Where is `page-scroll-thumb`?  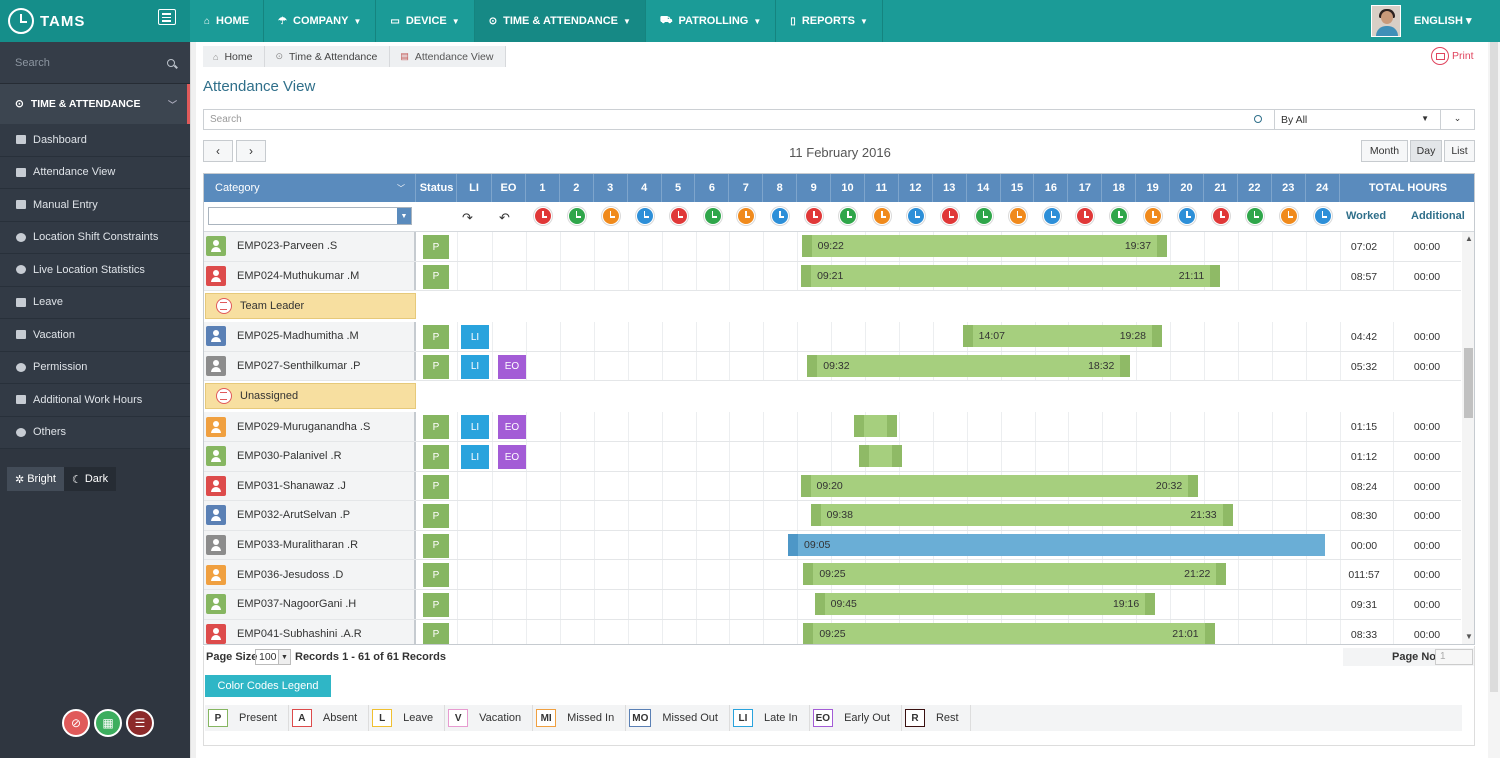
page-scroll-thumb is located at coordinates (1494, 367).